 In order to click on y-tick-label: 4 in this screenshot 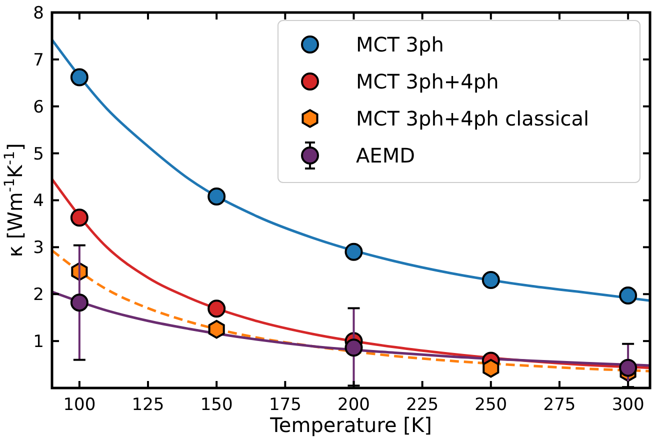, I will do `click(38, 201)`.